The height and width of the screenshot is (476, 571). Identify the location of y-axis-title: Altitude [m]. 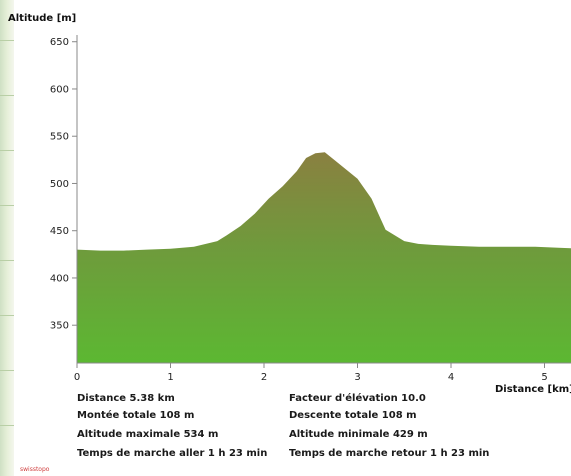
(42, 18).